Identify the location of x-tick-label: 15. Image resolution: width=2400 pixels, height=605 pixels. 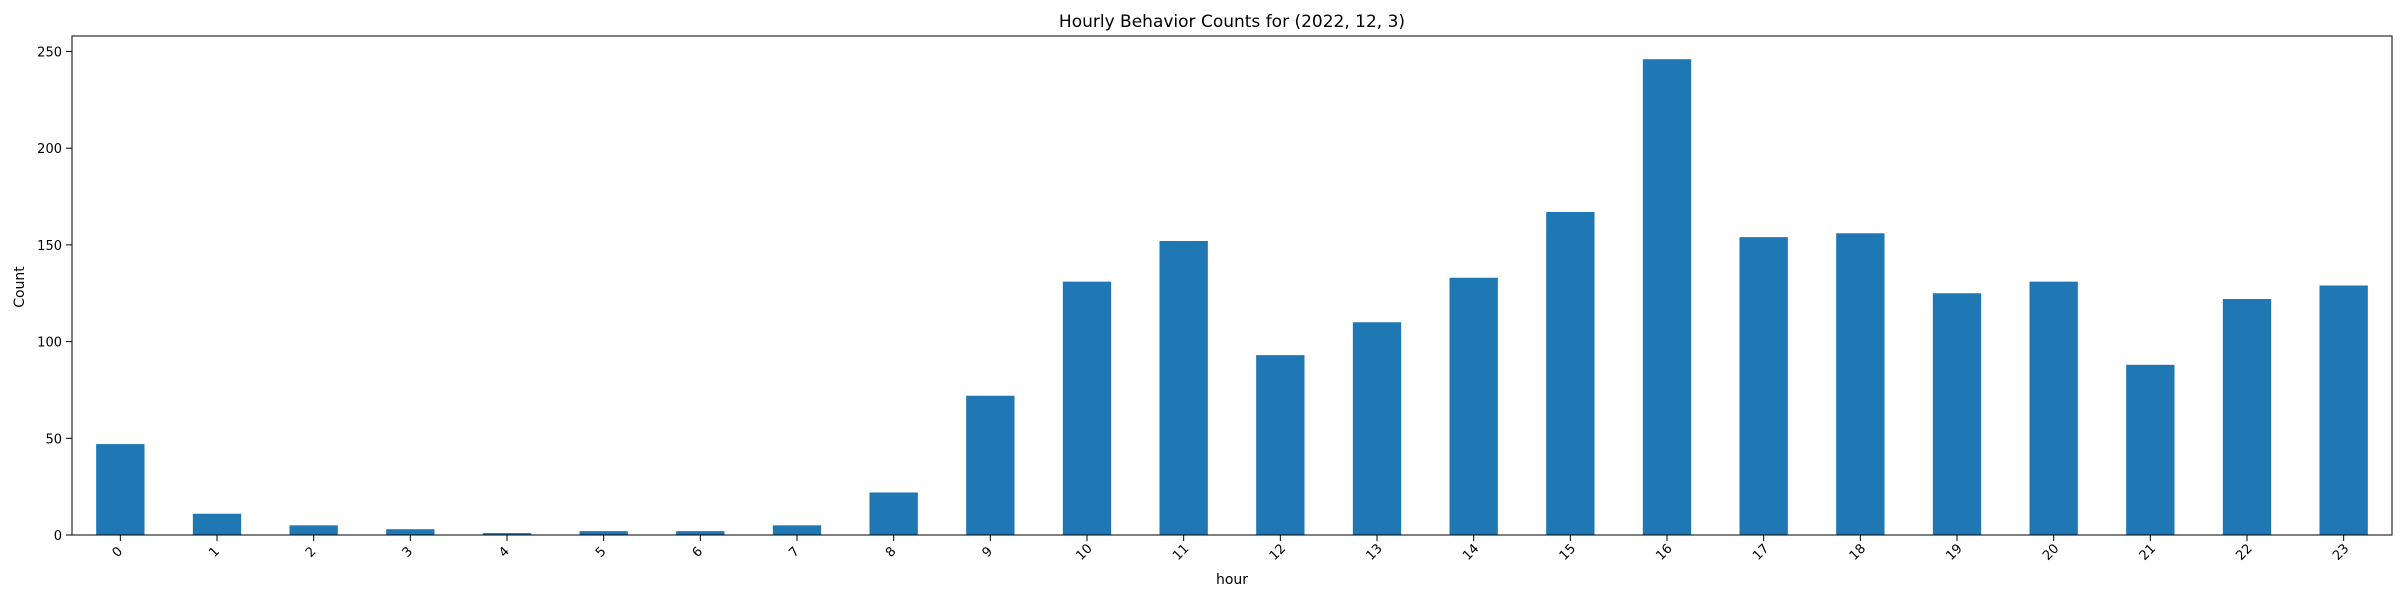
(1568, 552).